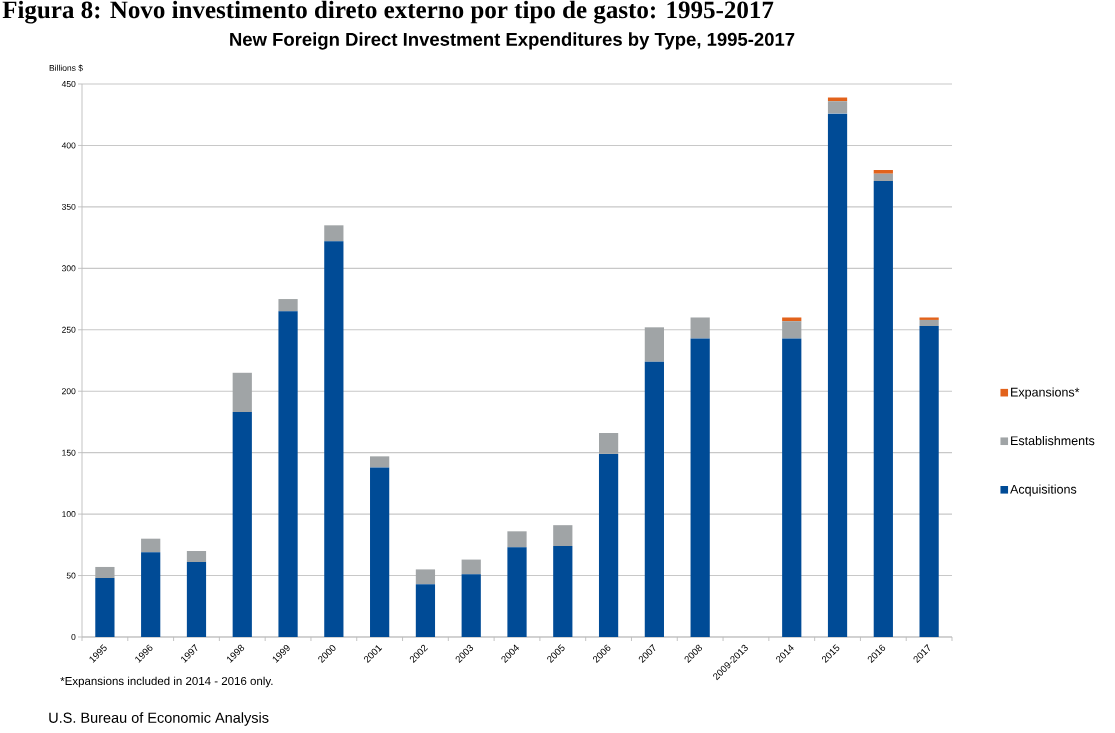 Image resolution: width=1115 pixels, height=733 pixels. I want to click on y-axis-title: Billions $, so click(66, 68).